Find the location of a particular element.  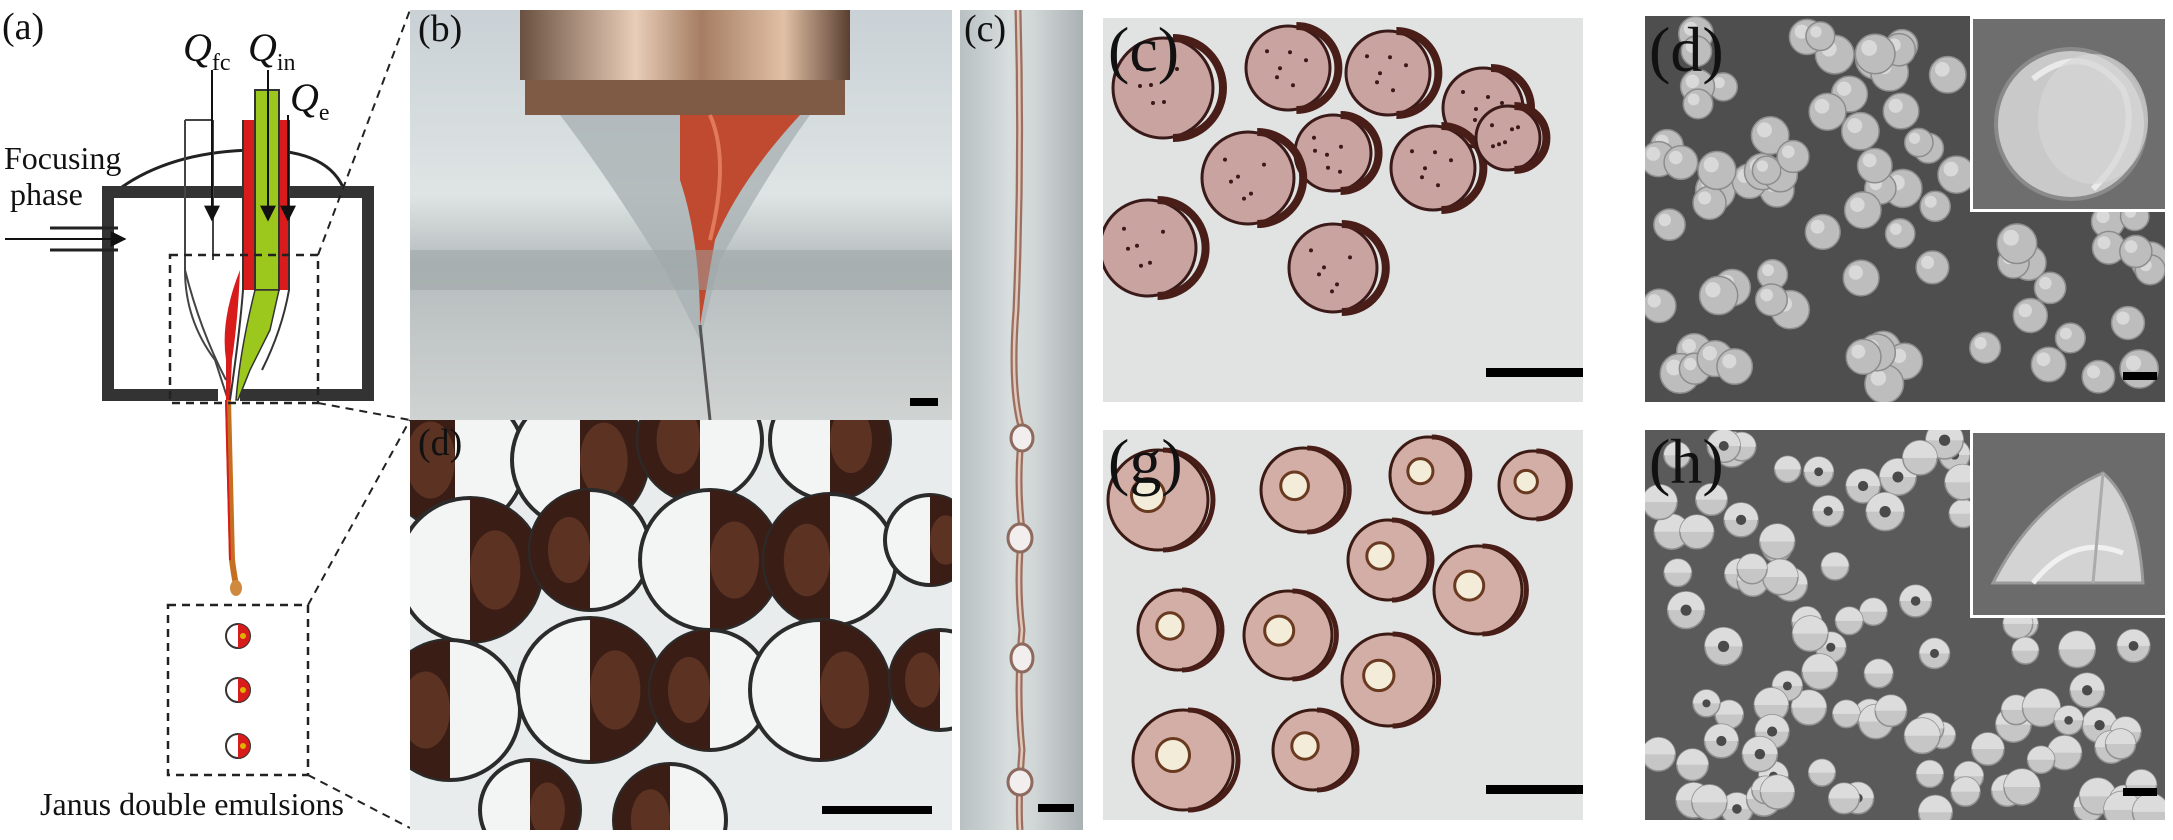

panel-label-c: (c) is located at coordinates (1144, 51).